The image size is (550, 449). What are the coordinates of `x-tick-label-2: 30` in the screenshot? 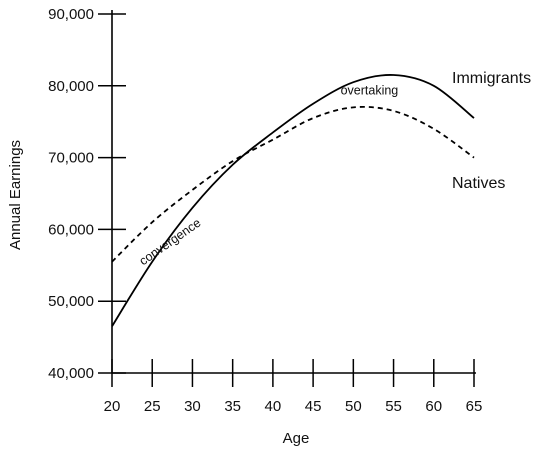 It's located at (192, 406).